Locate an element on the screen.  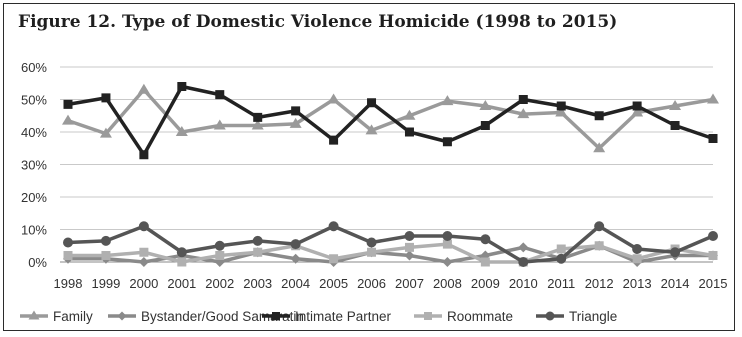
legend-label: Family is located at coordinates (73, 316).